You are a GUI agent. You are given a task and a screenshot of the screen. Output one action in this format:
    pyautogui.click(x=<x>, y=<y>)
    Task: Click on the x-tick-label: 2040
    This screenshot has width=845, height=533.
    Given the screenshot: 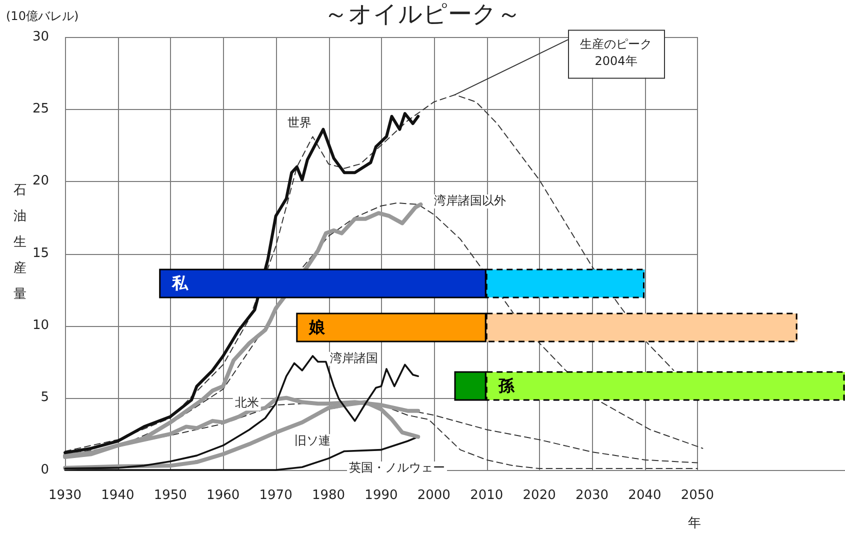 What is the action you would take?
    pyautogui.click(x=645, y=496)
    